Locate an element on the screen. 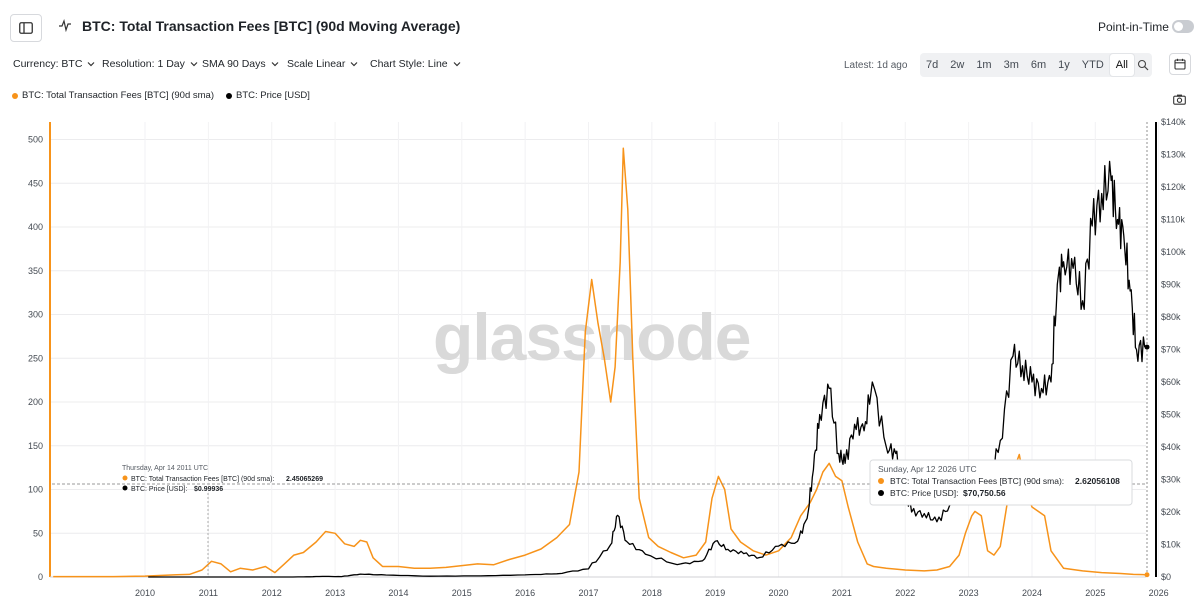  range-all: All is located at coordinates (1122, 65).